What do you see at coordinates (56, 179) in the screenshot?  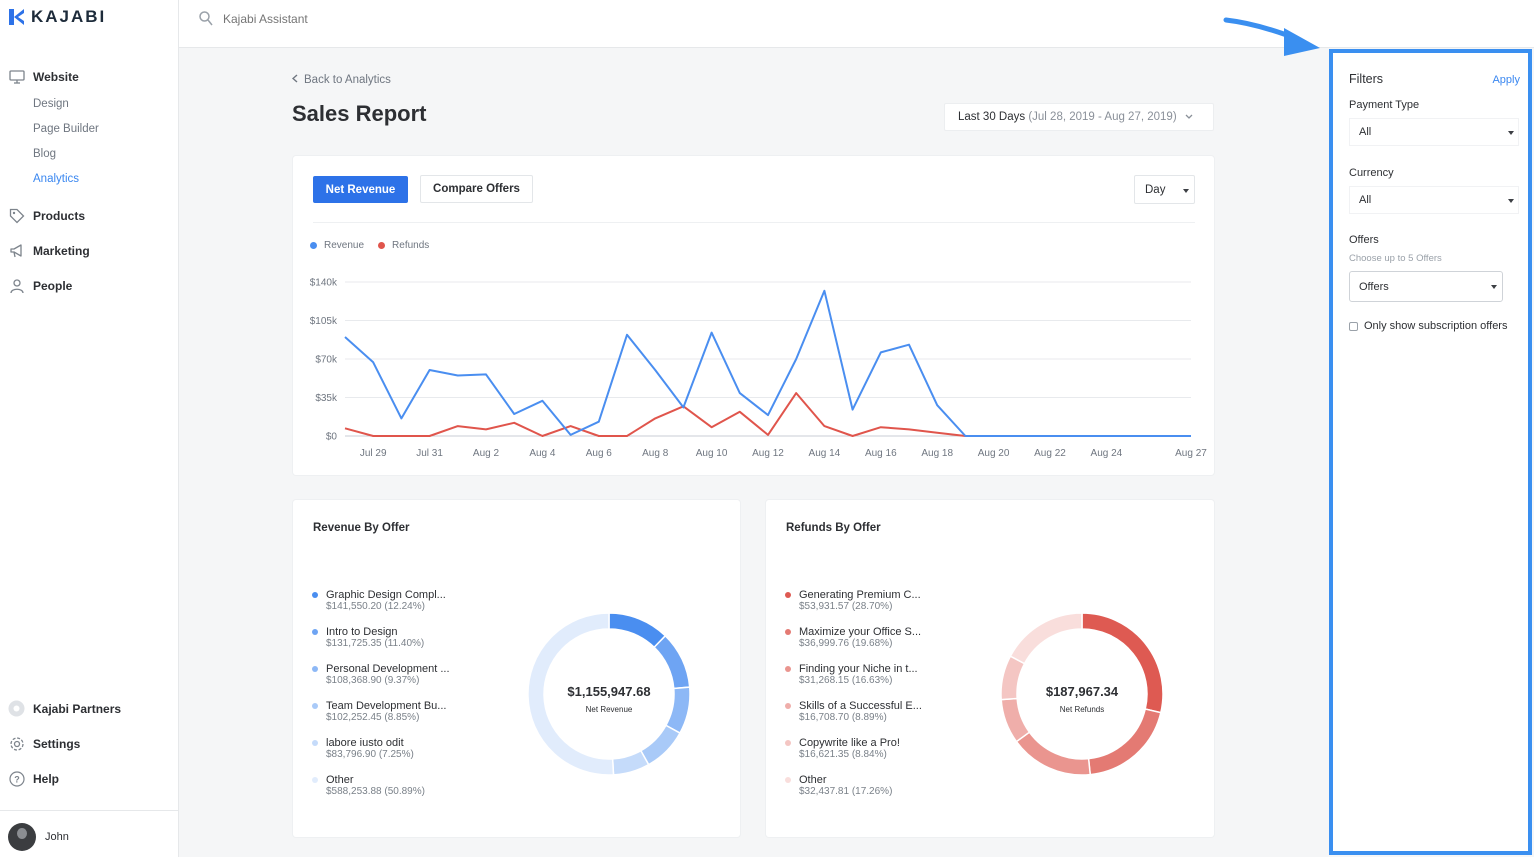 I see `sidebar-sub-analytics: Analytics` at bounding box center [56, 179].